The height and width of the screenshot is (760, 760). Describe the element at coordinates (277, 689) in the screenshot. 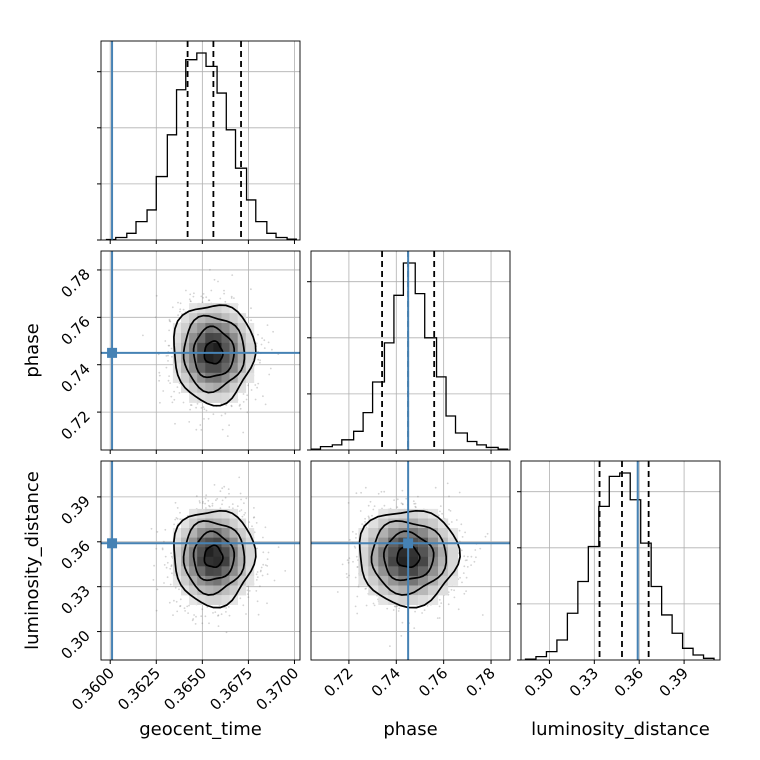

I see `x-tick-label: 0.3700` at that location.